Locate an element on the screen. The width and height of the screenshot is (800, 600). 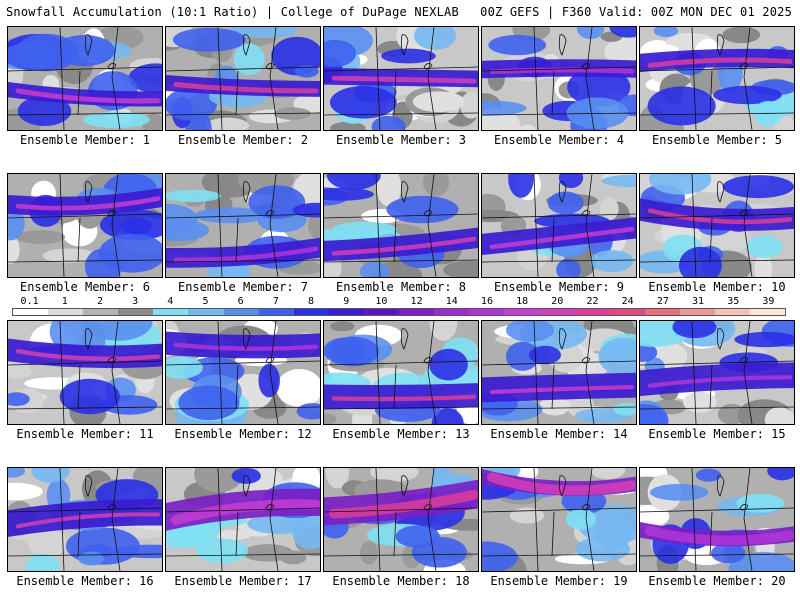
ensemble-panel: Ensemble Member: 4 is located at coordinates (559, 88).